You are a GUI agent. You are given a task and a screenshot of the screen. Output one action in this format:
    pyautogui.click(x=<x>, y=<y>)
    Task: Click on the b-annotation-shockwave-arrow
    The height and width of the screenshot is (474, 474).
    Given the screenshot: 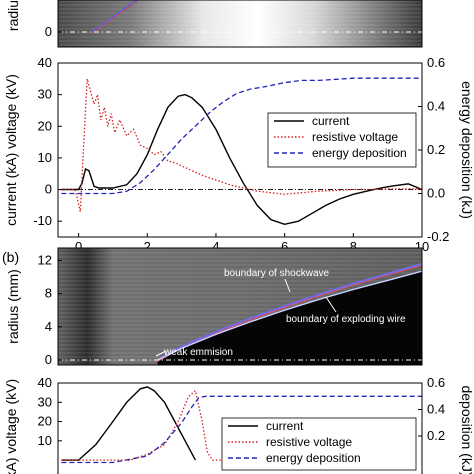 What is the action you would take?
    pyautogui.click(x=287, y=285)
    